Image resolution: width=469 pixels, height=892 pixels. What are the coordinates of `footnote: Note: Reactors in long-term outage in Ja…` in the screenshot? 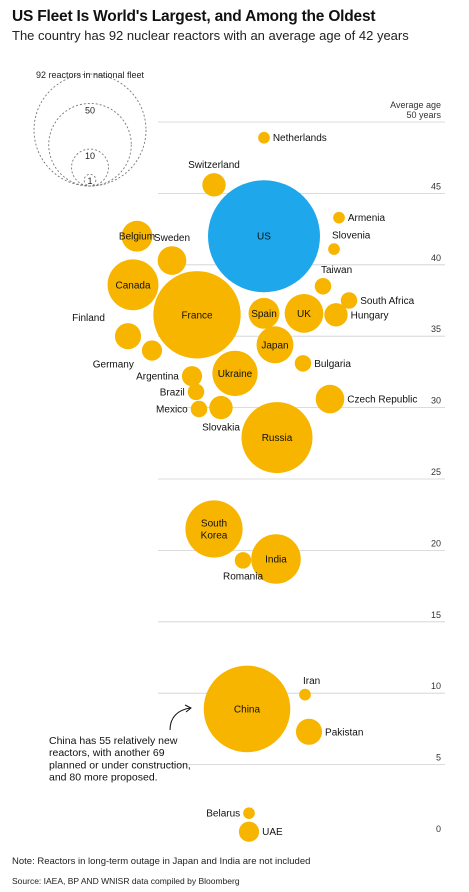 It's located at (161, 861).